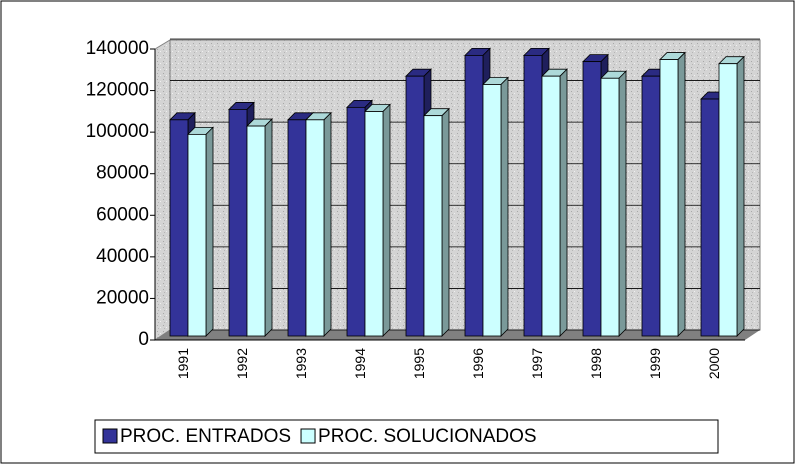  Describe the element at coordinates (427, 436) in the screenshot. I see `legend-label: PROC. SOLUCIONADOS` at that location.